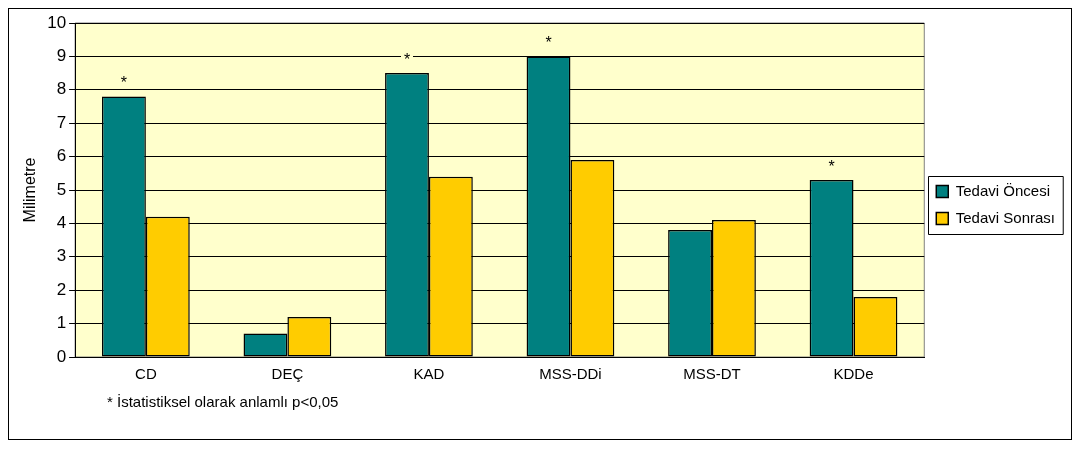 The height and width of the screenshot is (454, 1080). I want to click on y-tick-label: 10, so click(57, 22).